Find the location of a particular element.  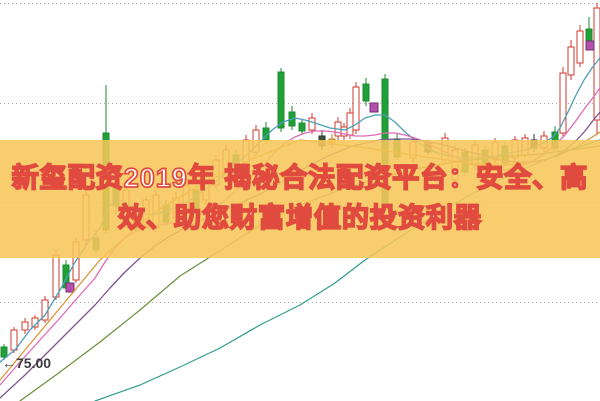

price-annotation: ←75.00 is located at coordinates (27, 363).